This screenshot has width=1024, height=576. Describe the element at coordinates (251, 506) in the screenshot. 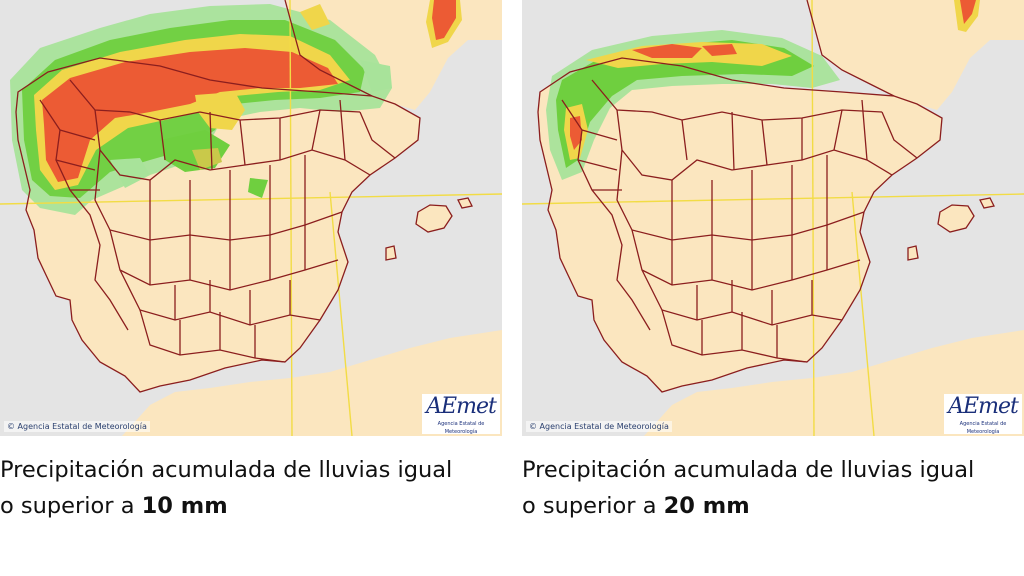

I see `caption-line-2: o superior a 10 mm` at that location.